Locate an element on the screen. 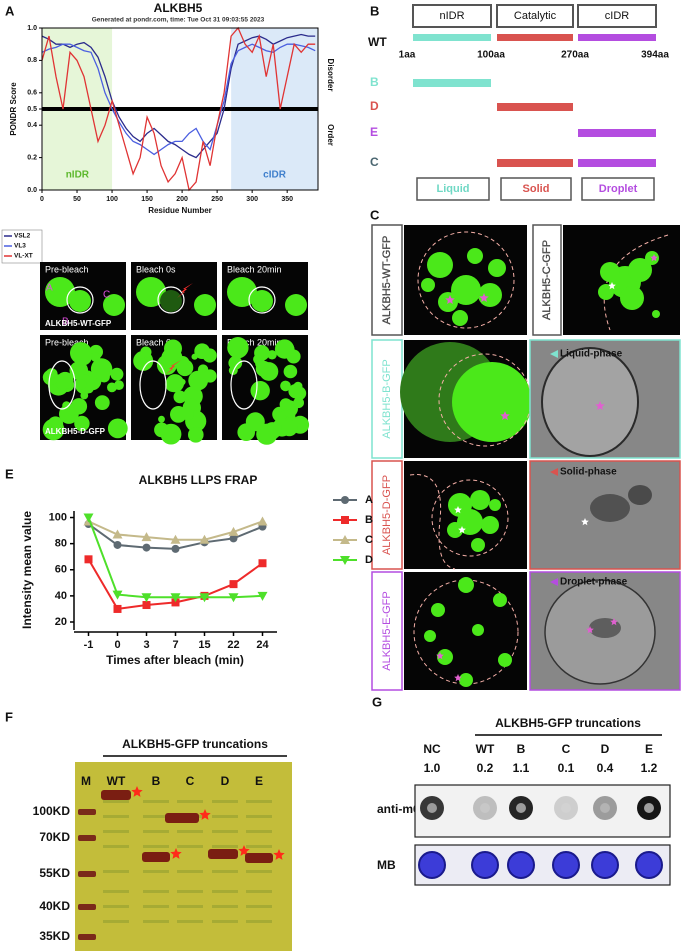 This screenshot has width=685, height=951. phase-label: Droplet-phase is located at coordinates (594, 582).